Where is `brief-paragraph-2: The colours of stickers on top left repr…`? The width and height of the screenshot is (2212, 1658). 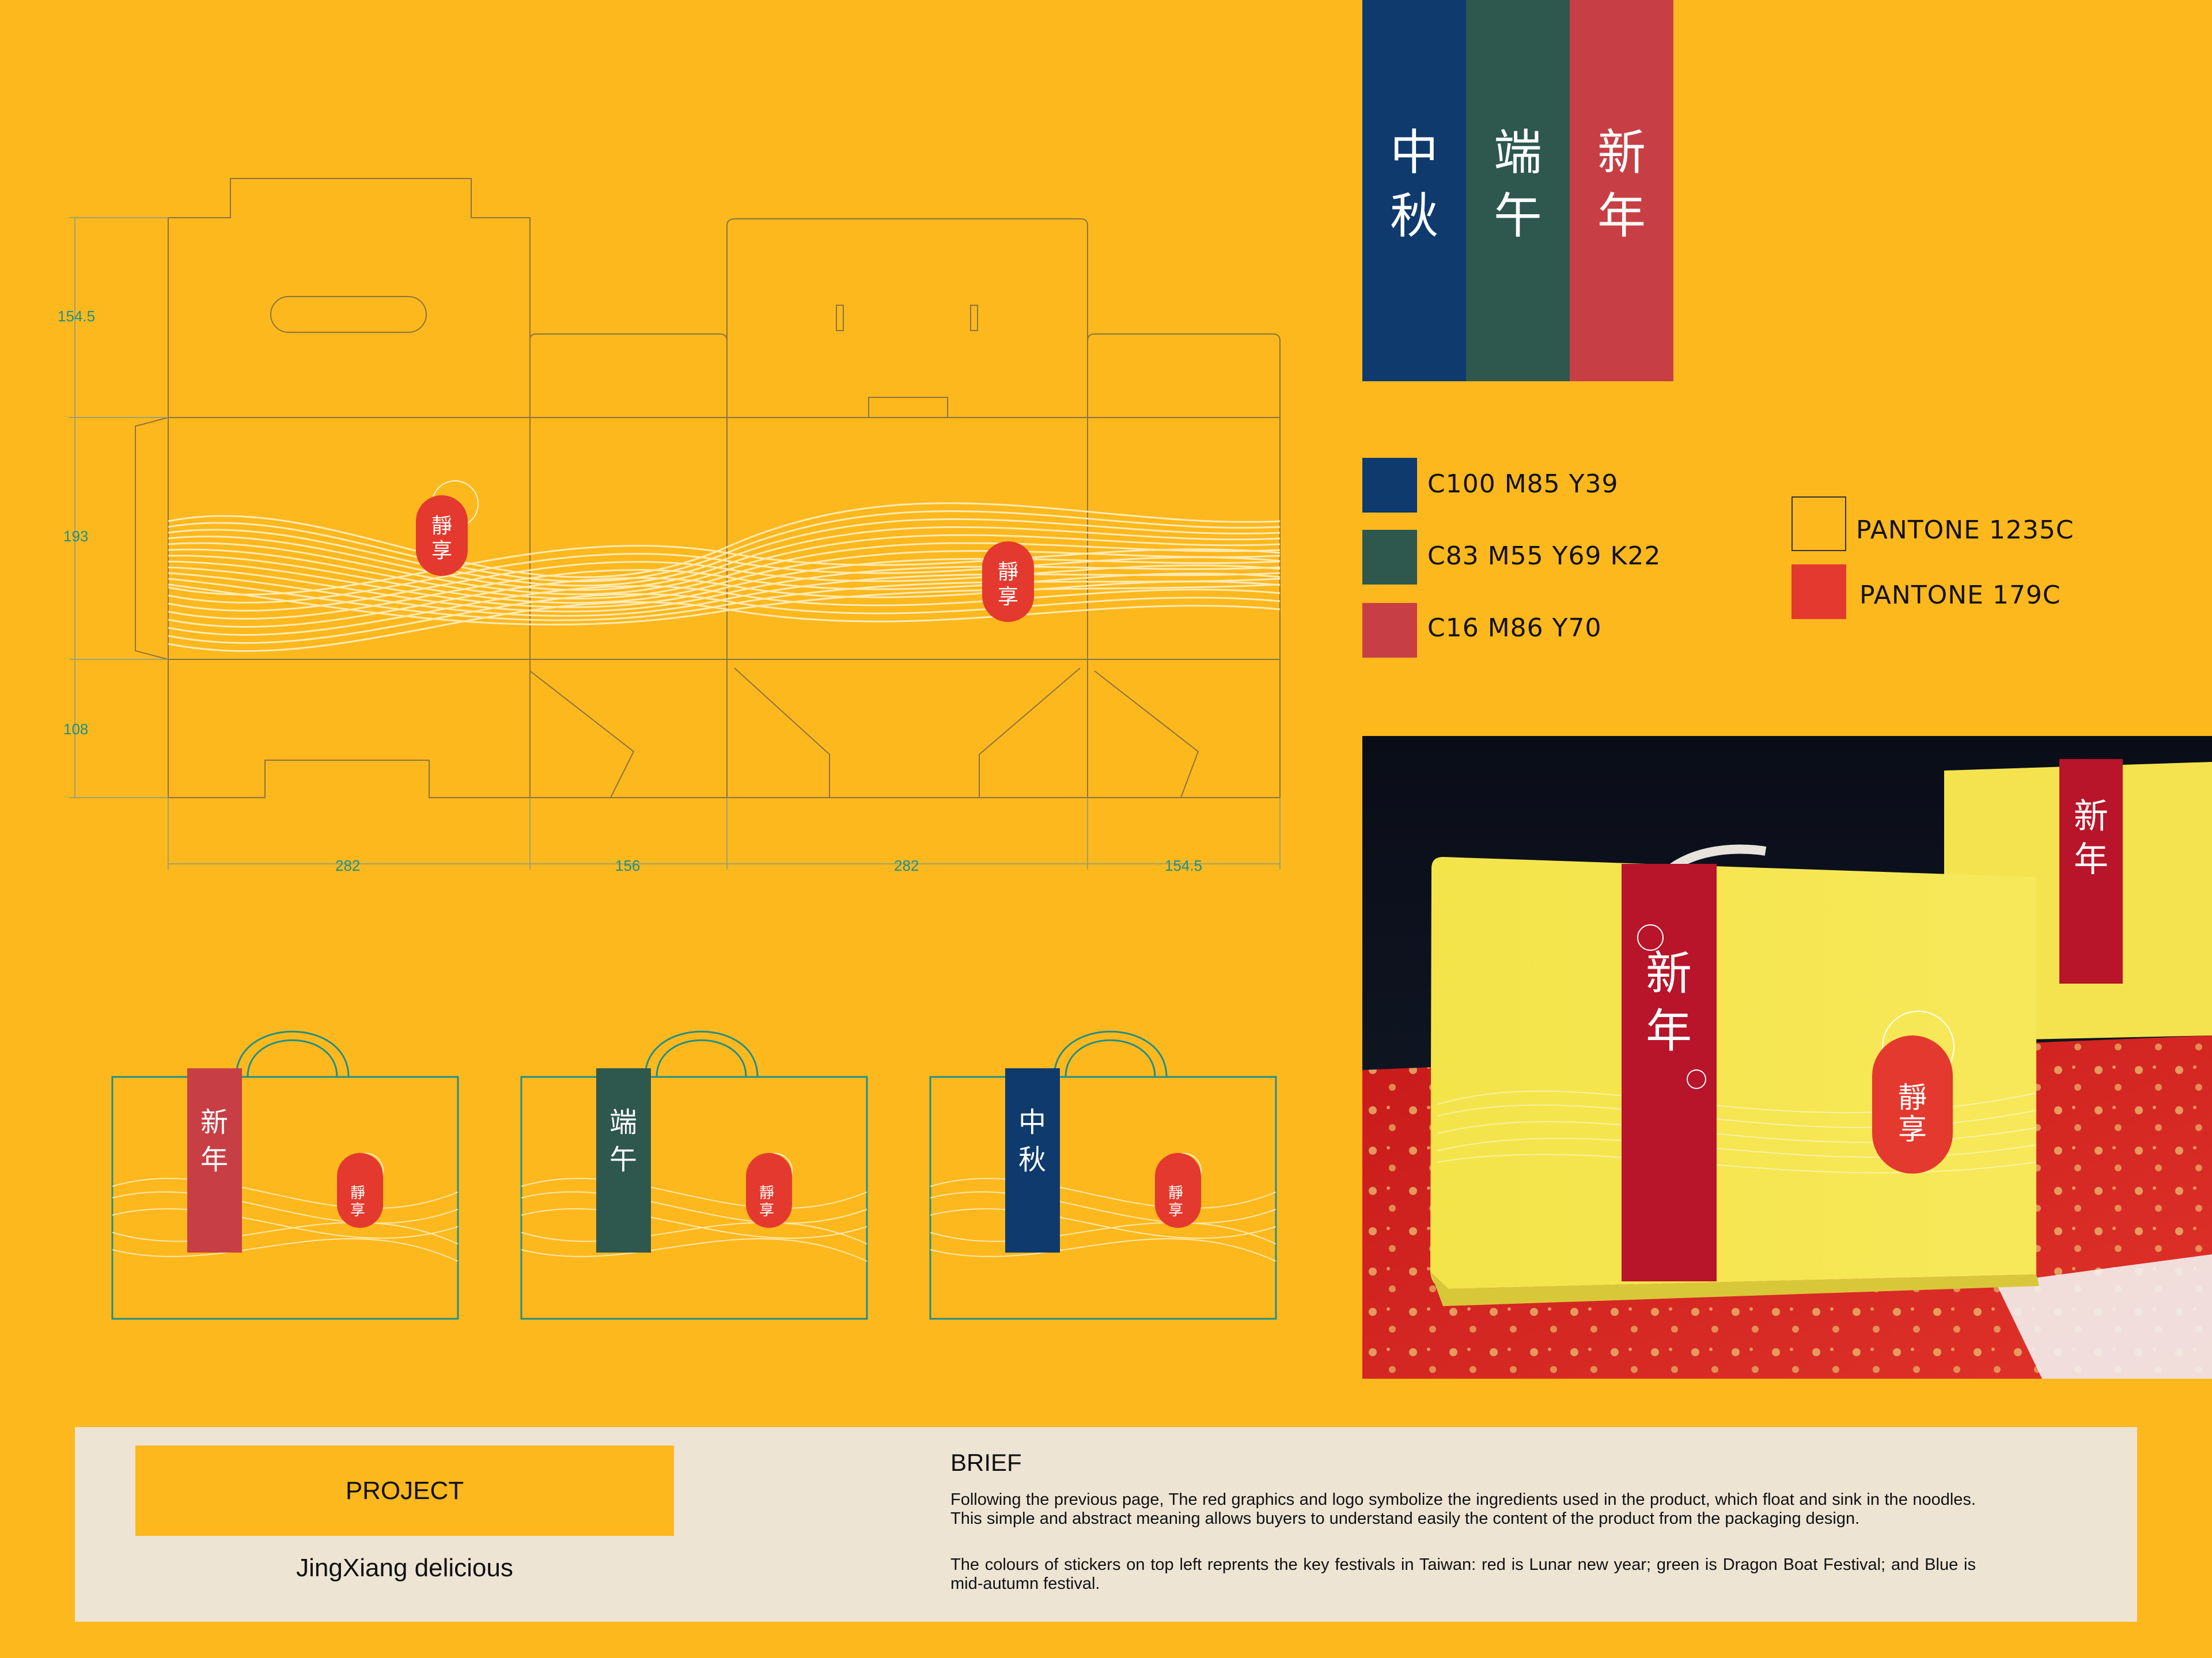
brief-paragraph-2: The colours of stickers on top left repr… is located at coordinates (1463, 1574).